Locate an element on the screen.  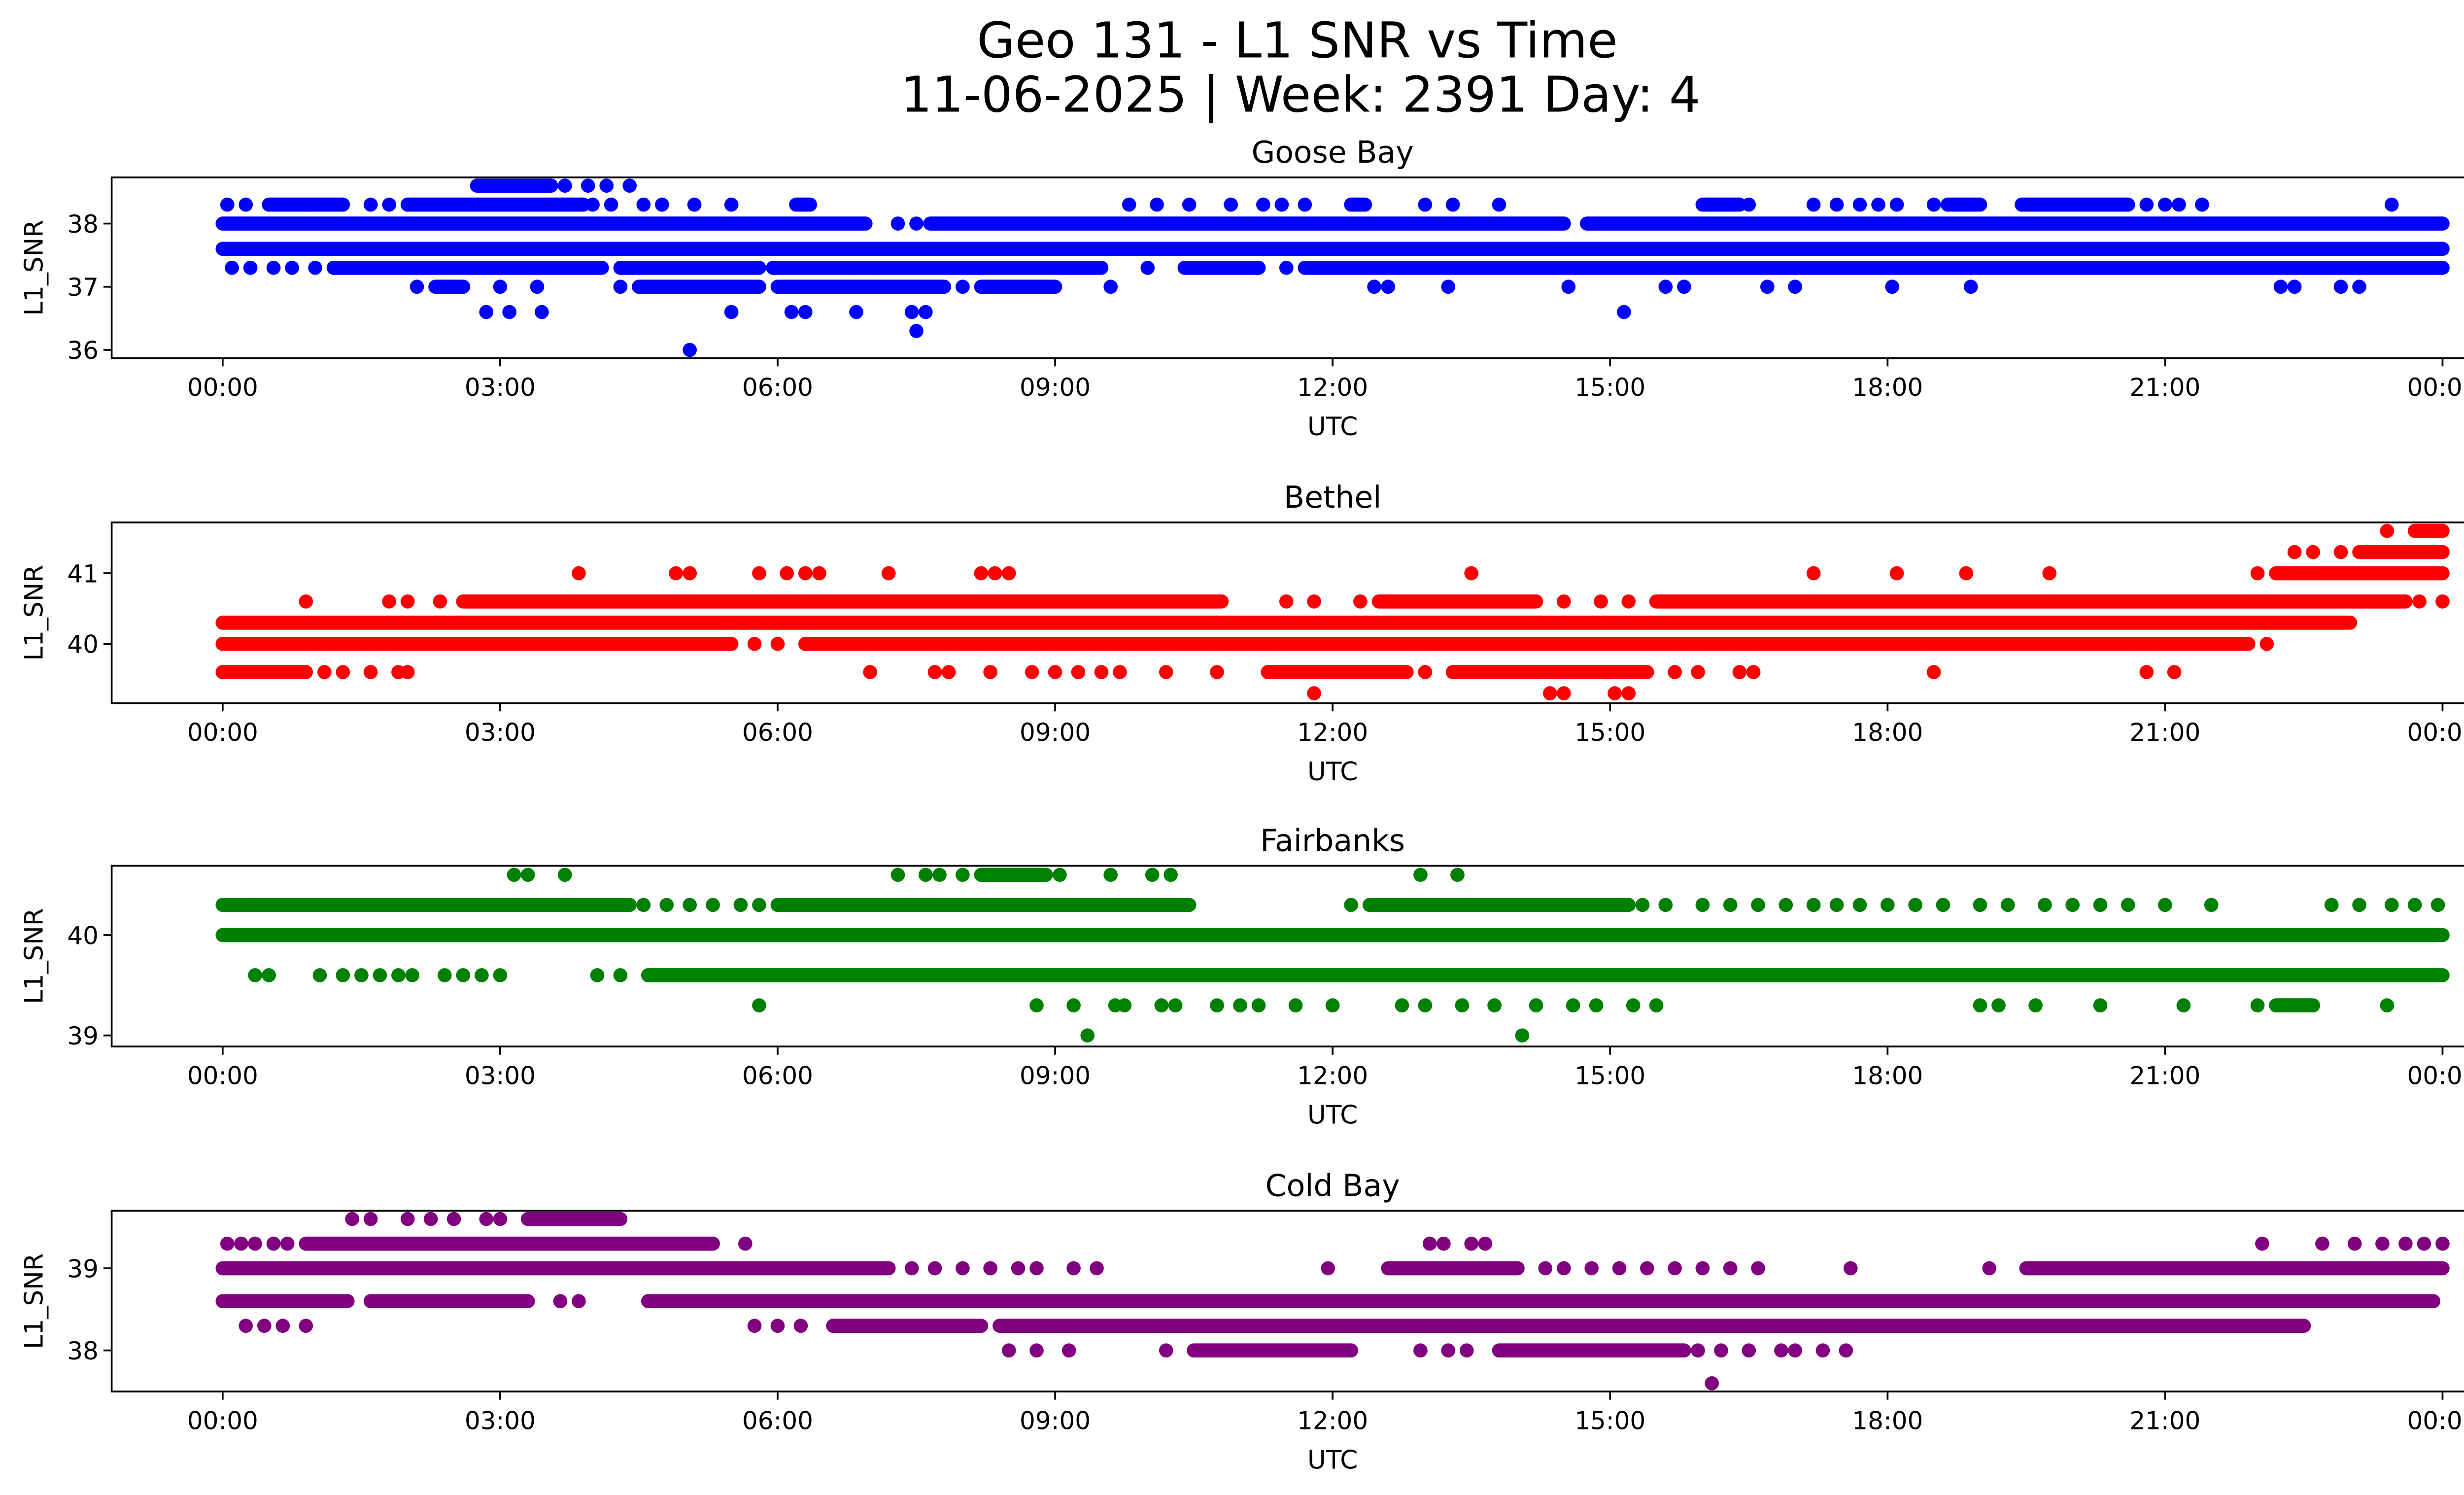
x-tick-label: 09:00 is located at coordinates (1055, 732).